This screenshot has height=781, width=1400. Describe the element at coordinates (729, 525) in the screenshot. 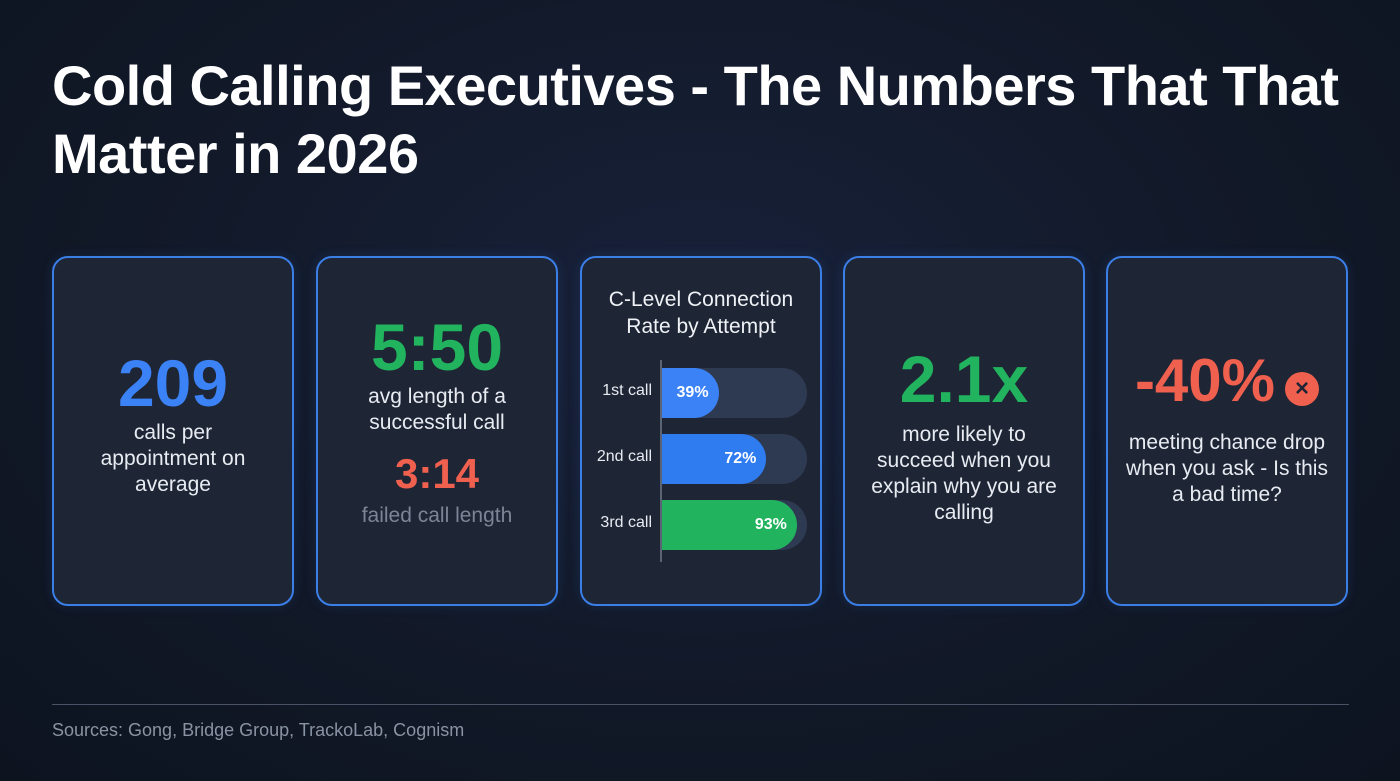

I see `bar: 93%` at that location.